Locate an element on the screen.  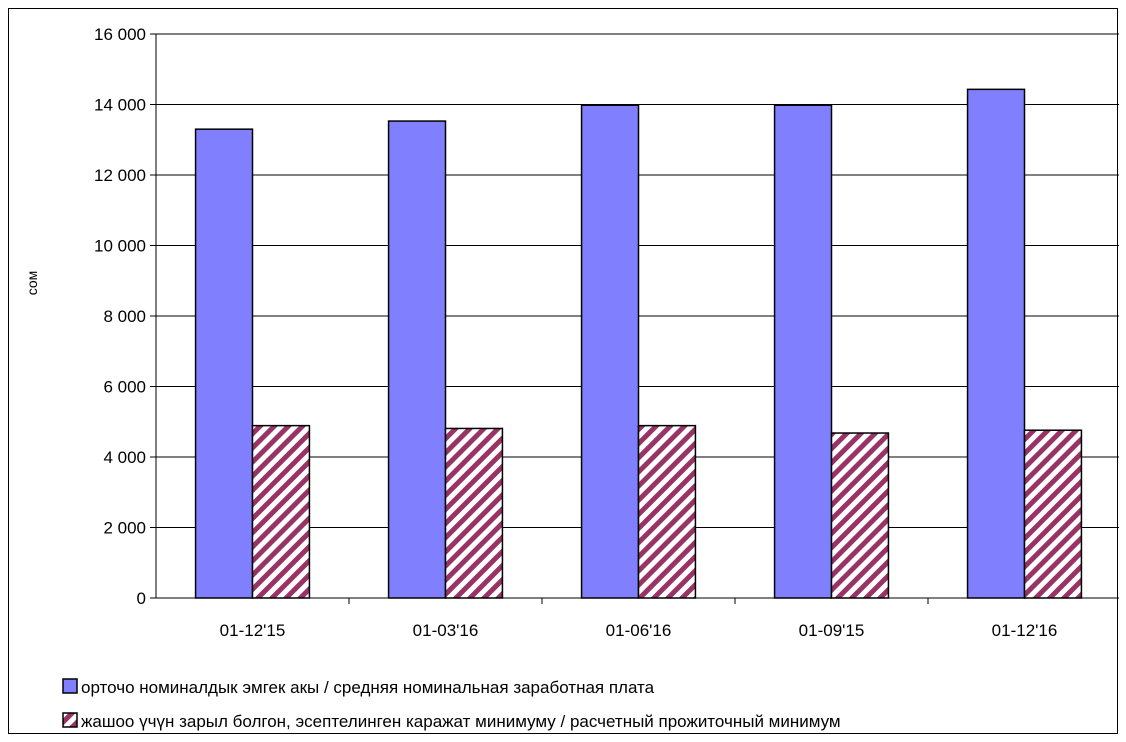
y-tick-label: 10 000 is located at coordinates (120, 246).